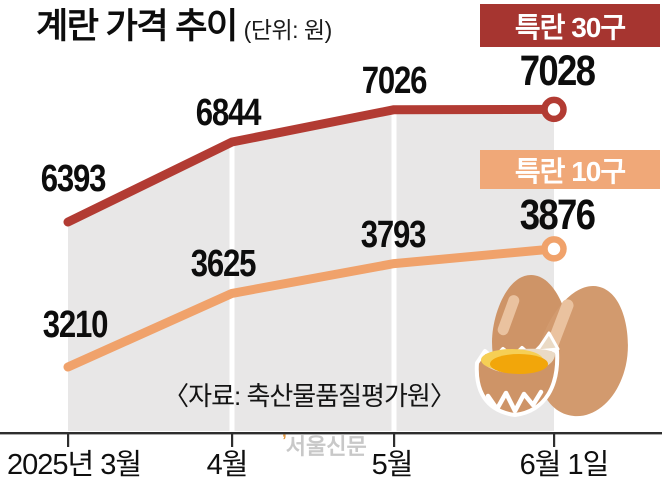  What do you see at coordinates (75, 325) in the screenshot?
I see `value-label: 3210` at bounding box center [75, 325].